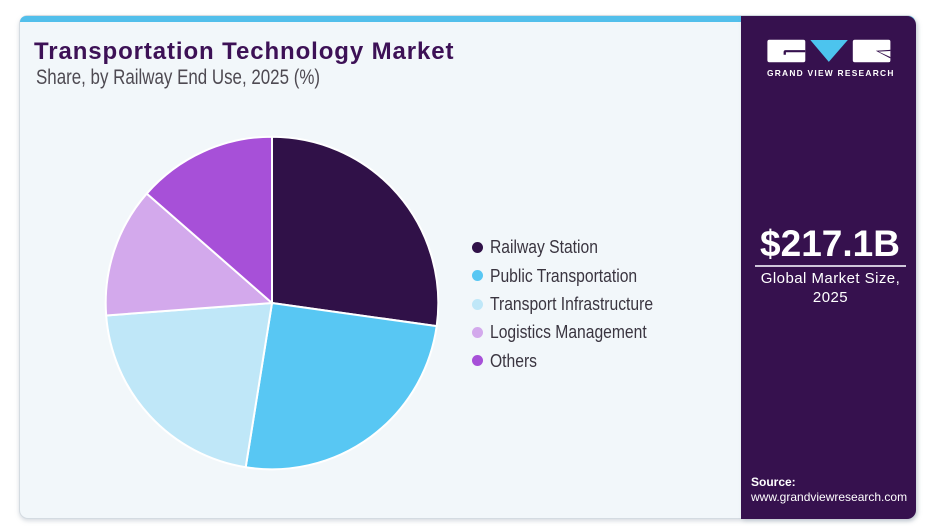 This screenshot has width=927, height=527. Describe the element at coordinates (831, 73) in the screenshot. I see `svg-text: GRAND VIEW RESEARCH` at that location.